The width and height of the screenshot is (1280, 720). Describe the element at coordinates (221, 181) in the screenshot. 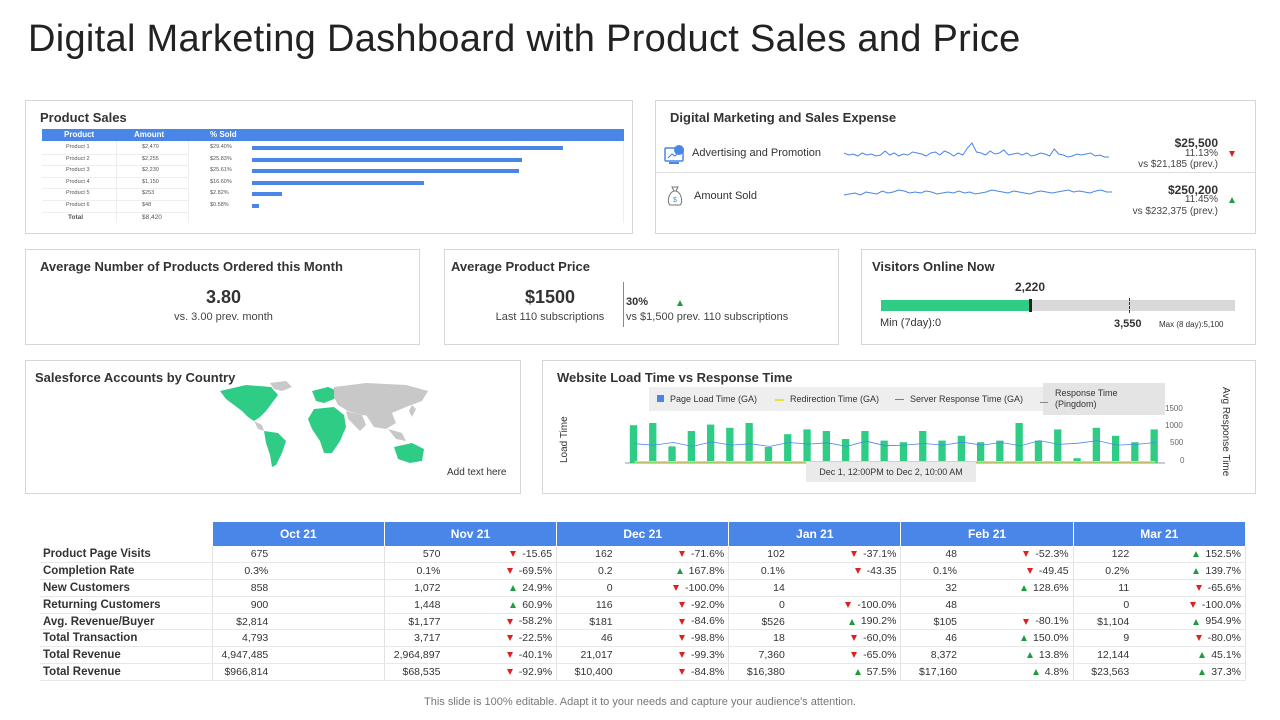

I see `product-pct: $16.60%` at that location.